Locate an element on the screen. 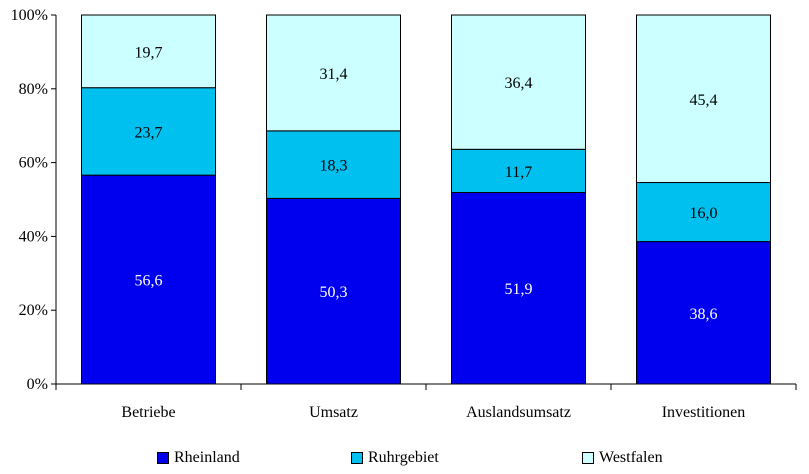  legend-swatch-westfalen is located at coordinates (588, 458).